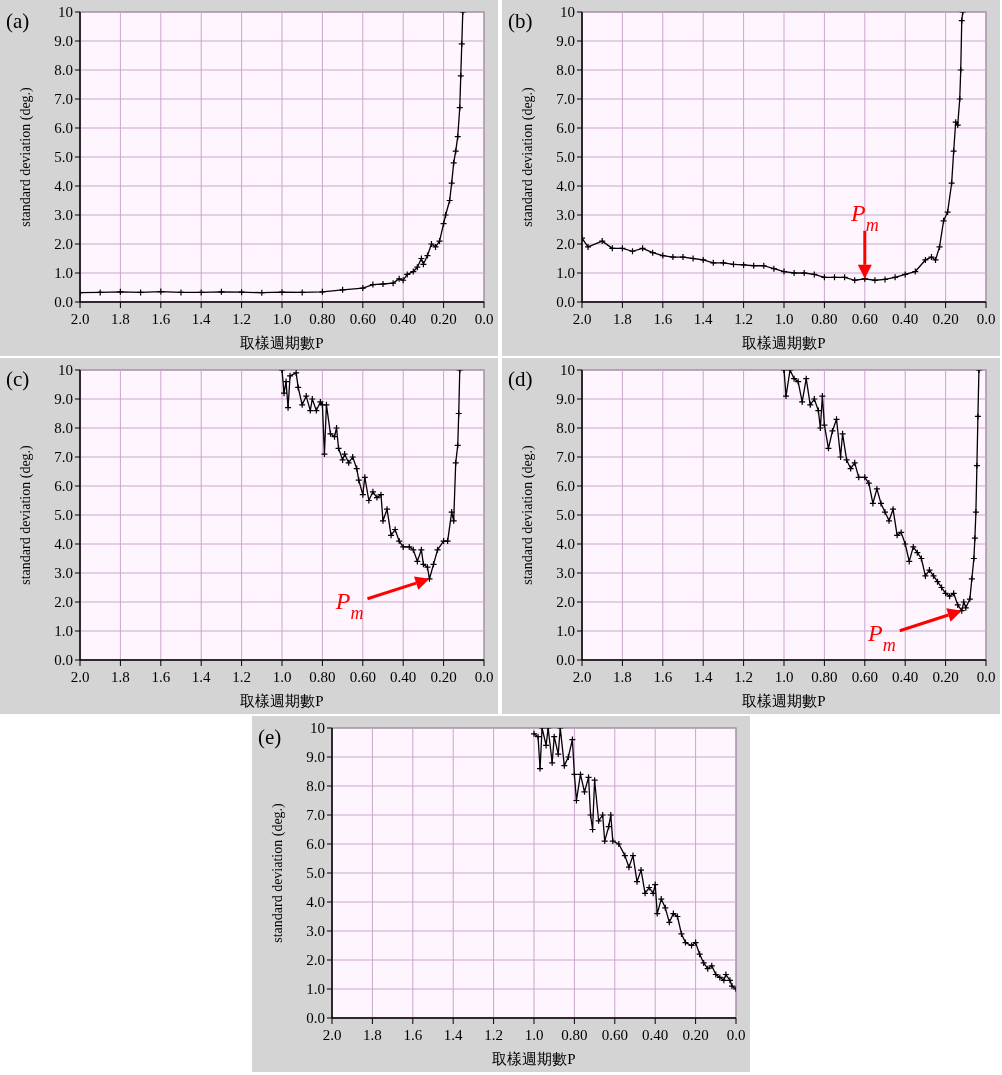  What do you see at coordinates (18, 379) in the screenshot?
I see `chart-title: (c)` at bounding box center [18, 379].